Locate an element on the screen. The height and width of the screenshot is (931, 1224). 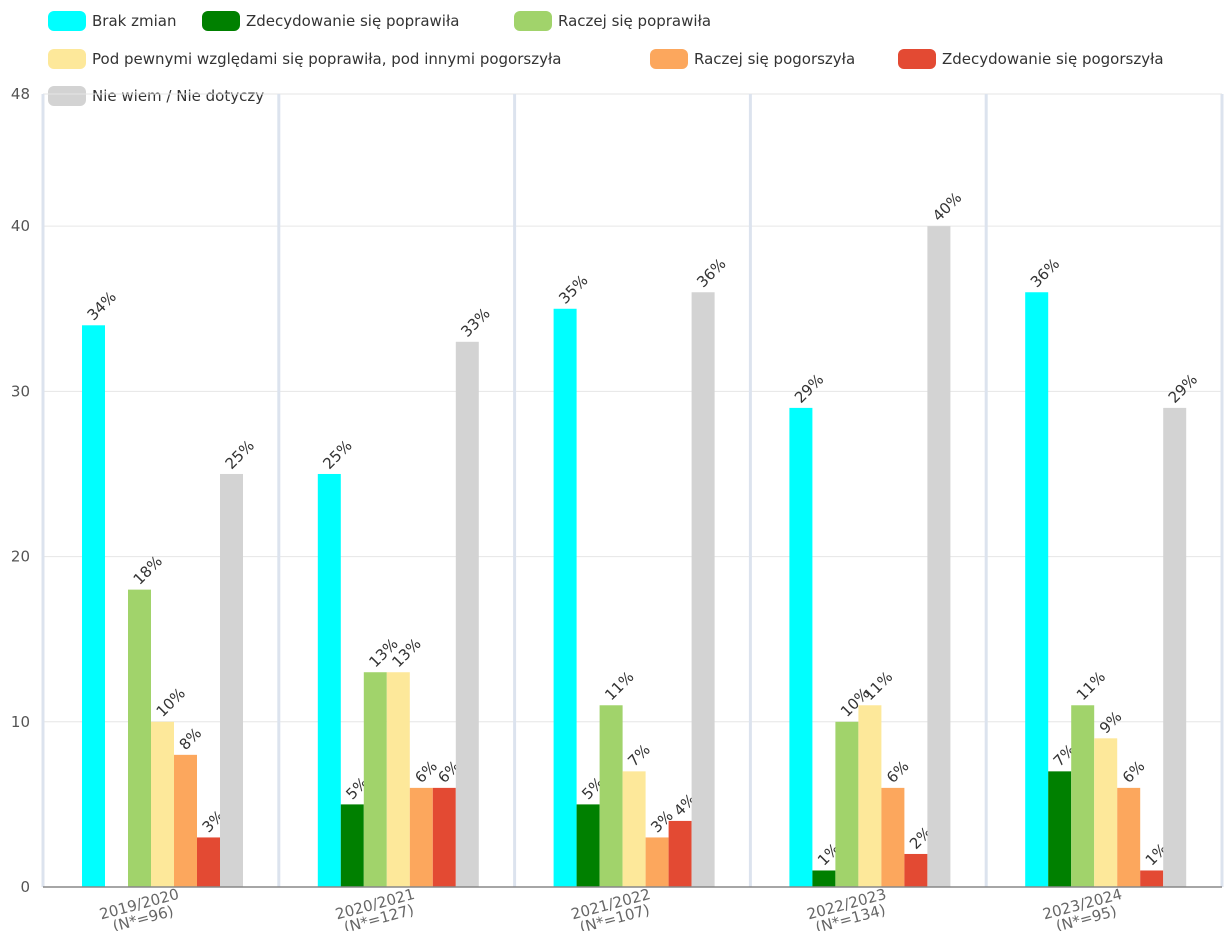
legend-item-raczej-sie-pogorszyla: Raczej się pogorszyła is located at coordinates (752, 59).